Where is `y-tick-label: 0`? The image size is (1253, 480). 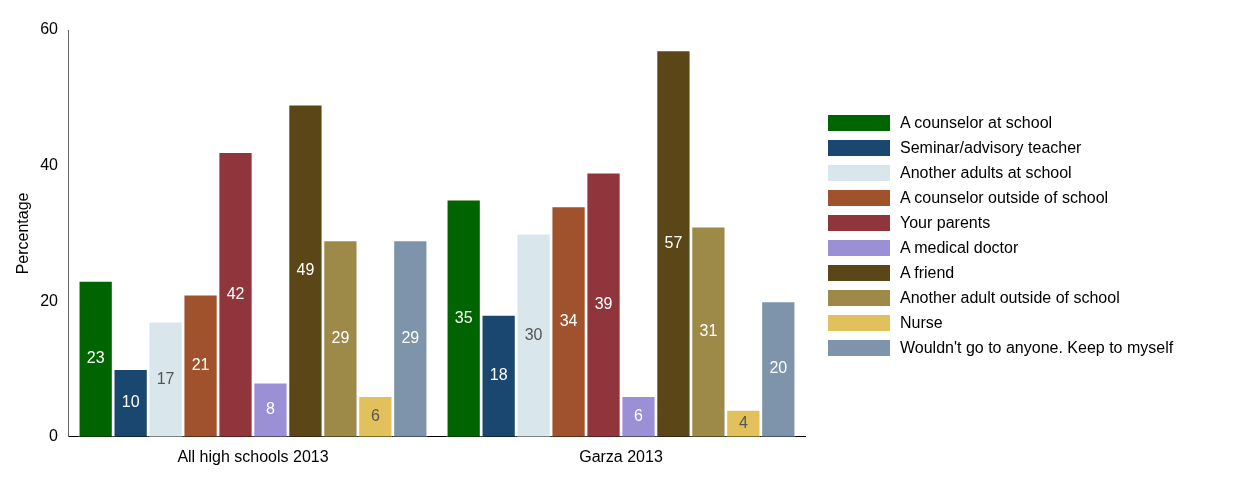
y-tick-label: 0 is located at coordinates (54, 436).